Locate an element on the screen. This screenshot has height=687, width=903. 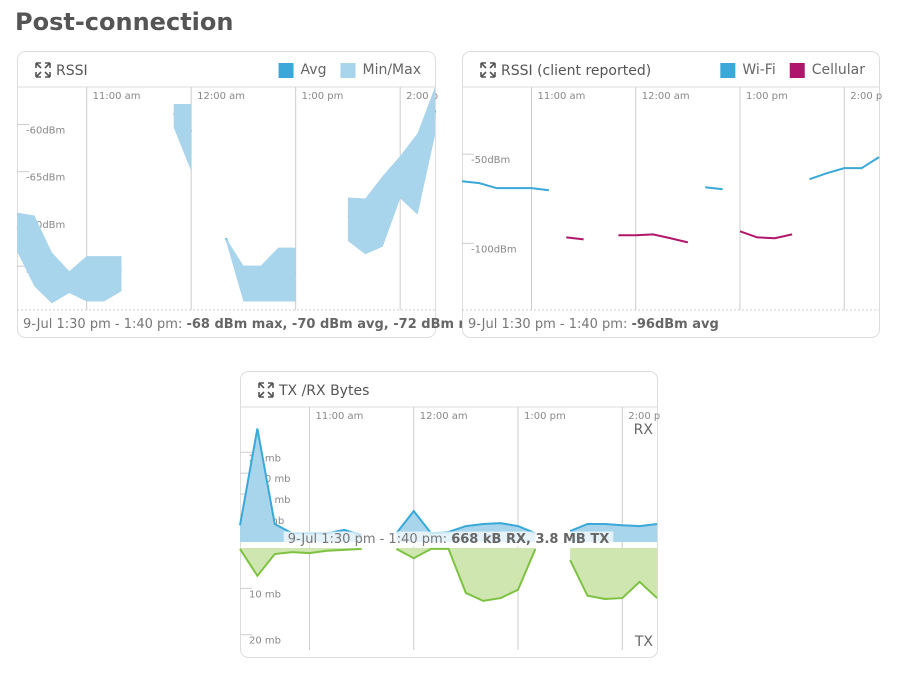
legend-label: Wi-Fi is located at coordinates (758, 70).